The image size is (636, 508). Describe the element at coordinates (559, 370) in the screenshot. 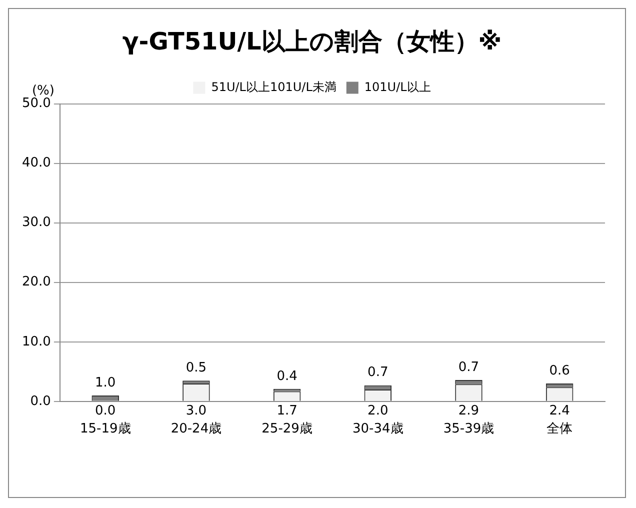

I see `data-label: 0.6` at that location.